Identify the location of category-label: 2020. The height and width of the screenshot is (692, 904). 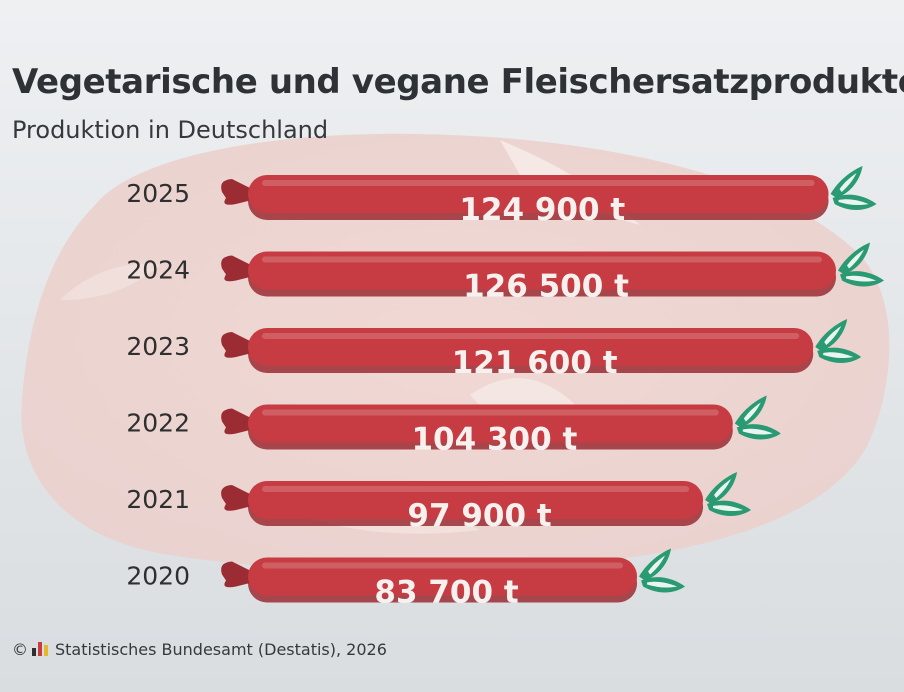
(158, 576).